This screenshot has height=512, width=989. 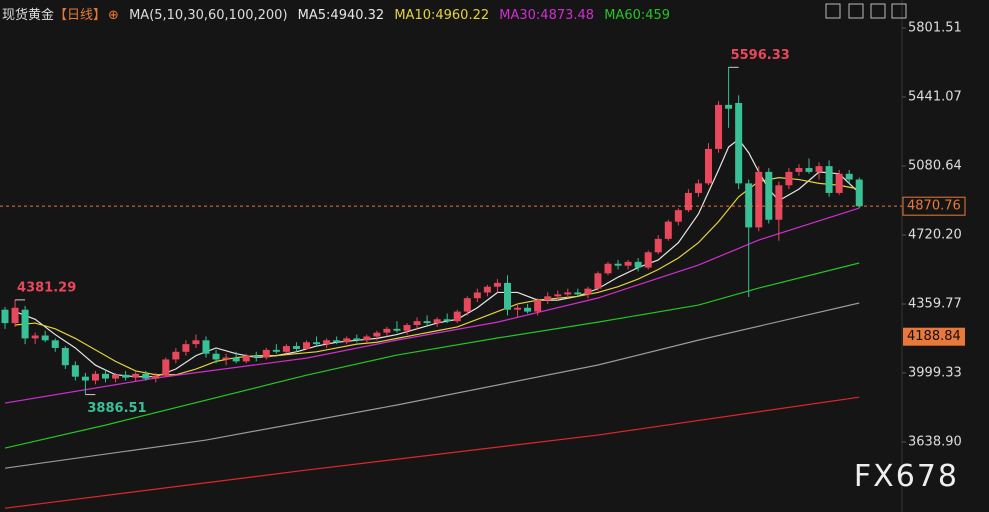 I want to click on y-tick-label: 3999.33, so click(x=935, y=372).